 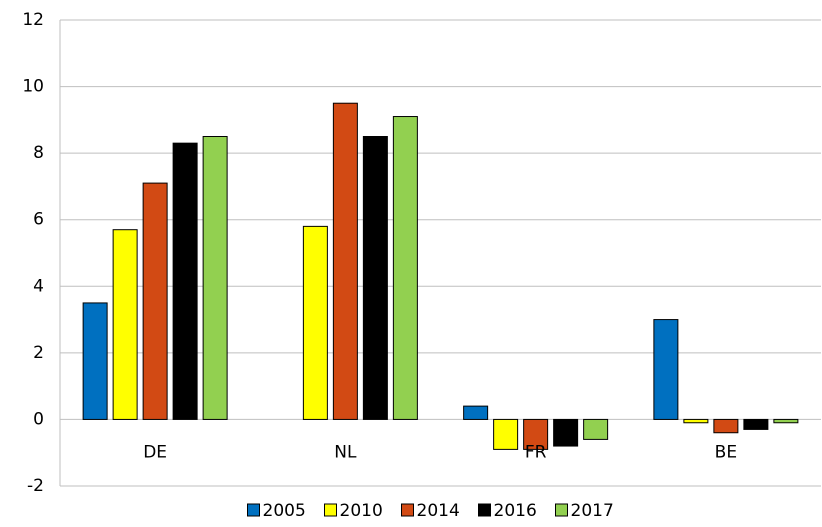 I want to click on x-tick-label: BE, so click(x=726, y=452).